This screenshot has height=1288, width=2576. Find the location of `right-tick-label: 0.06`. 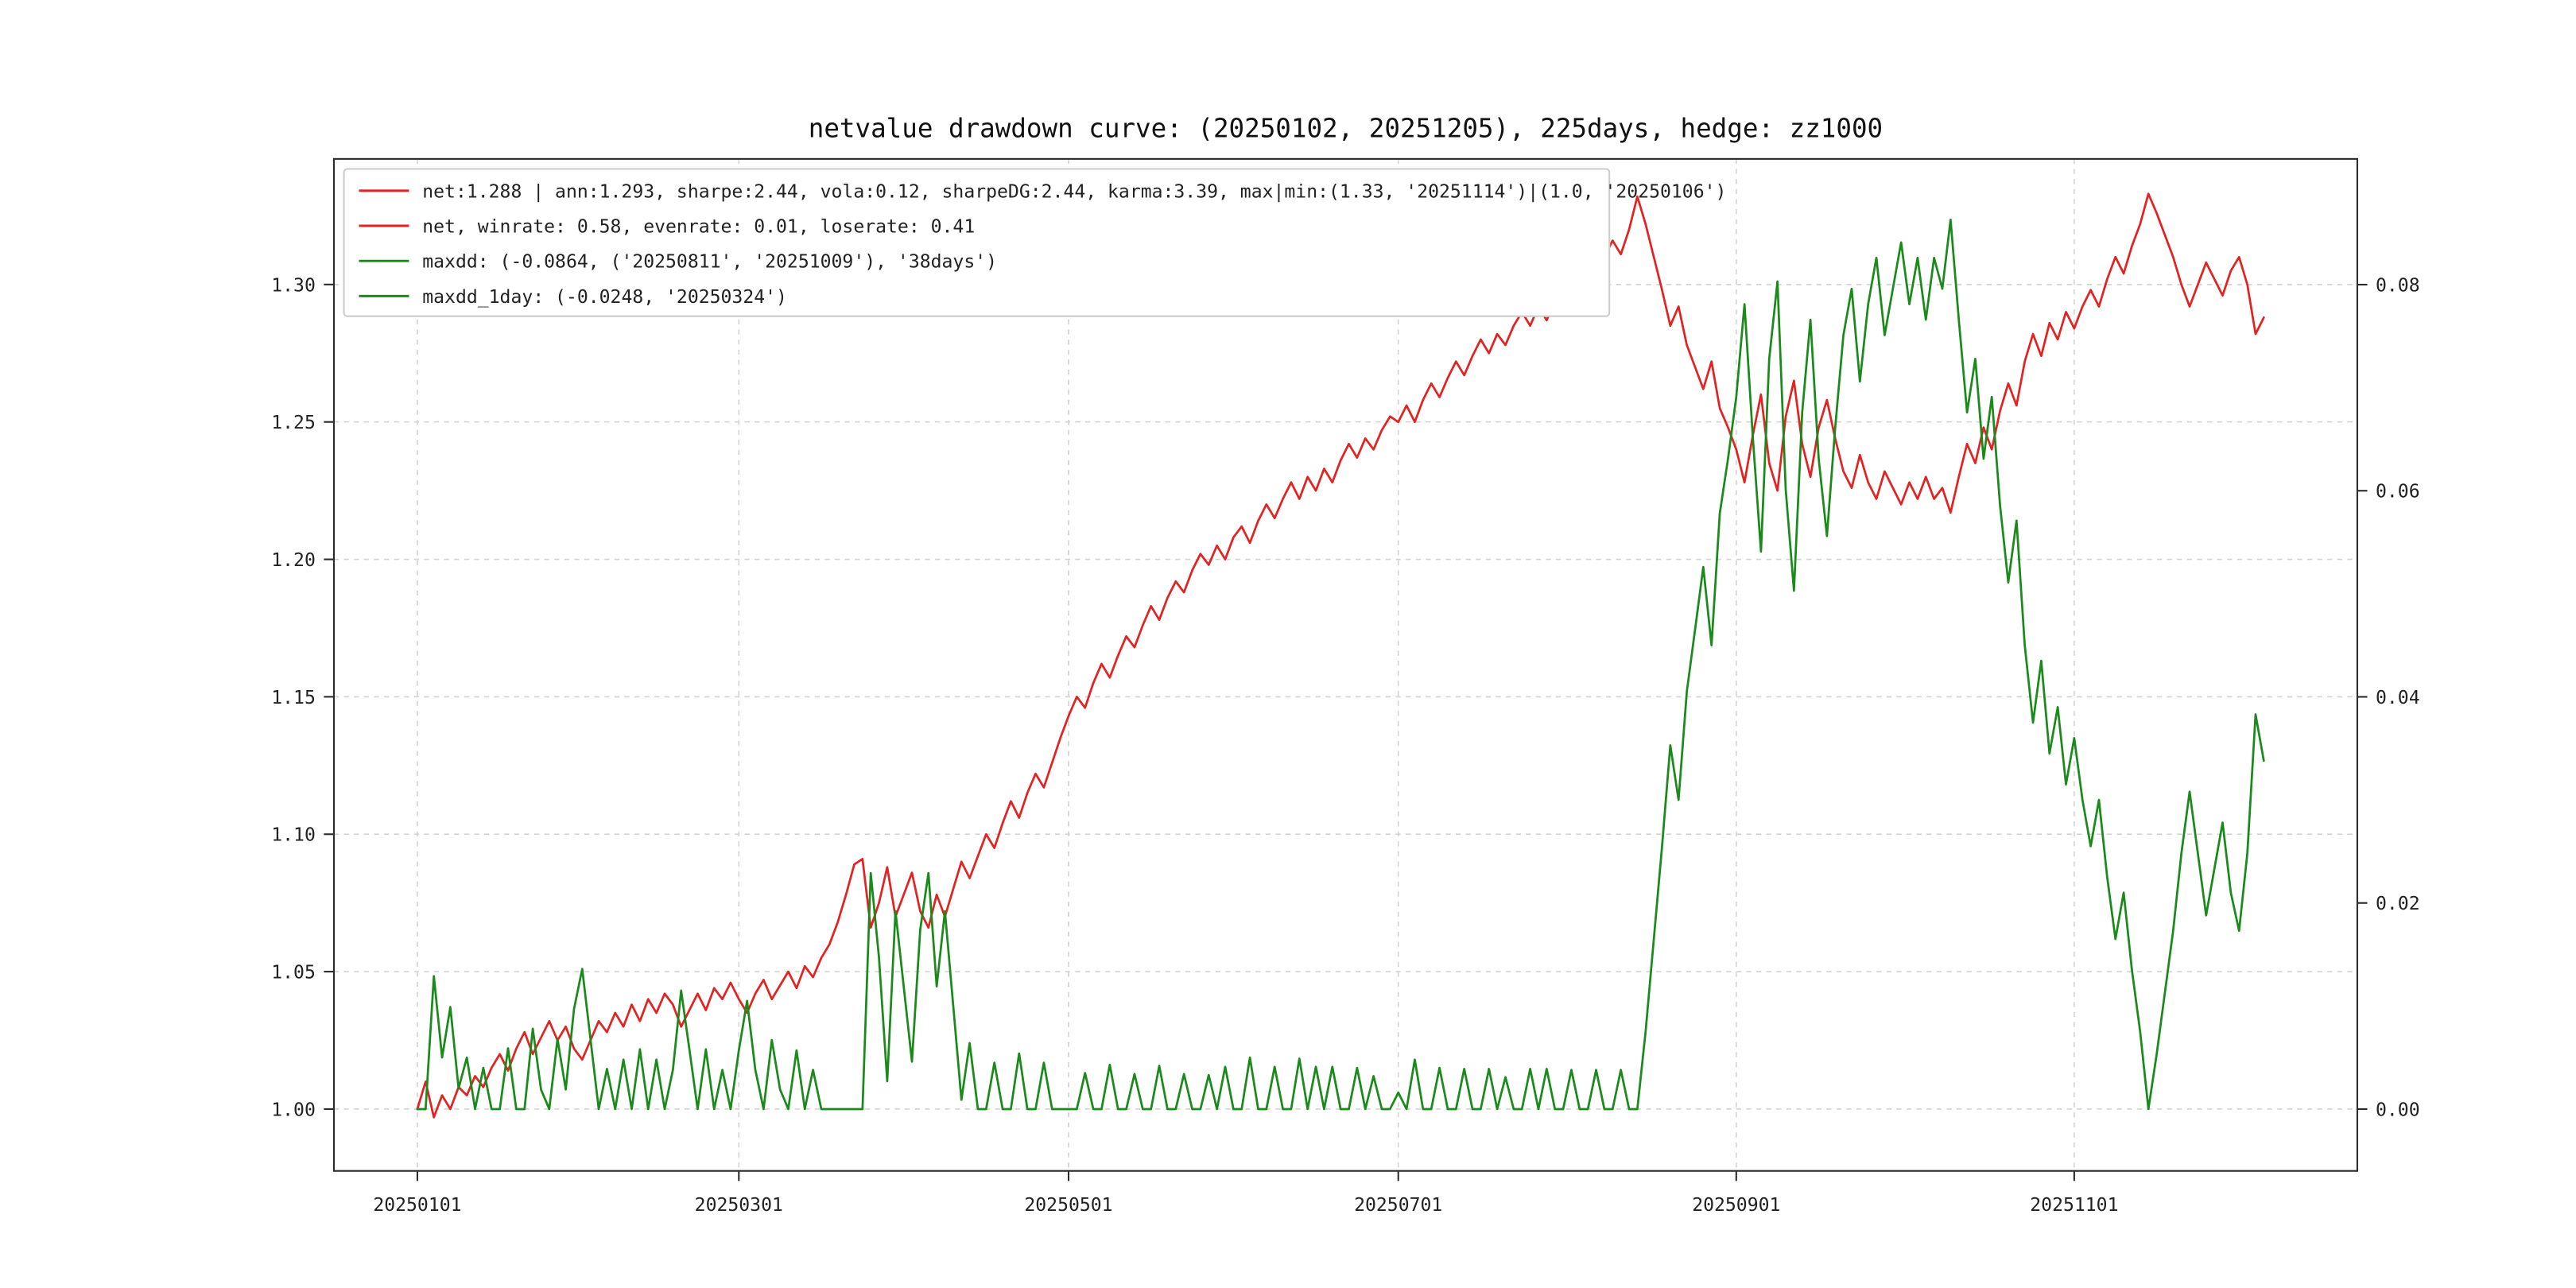

right-tick-label: 0.06 is located at coordinates (2398, 492).